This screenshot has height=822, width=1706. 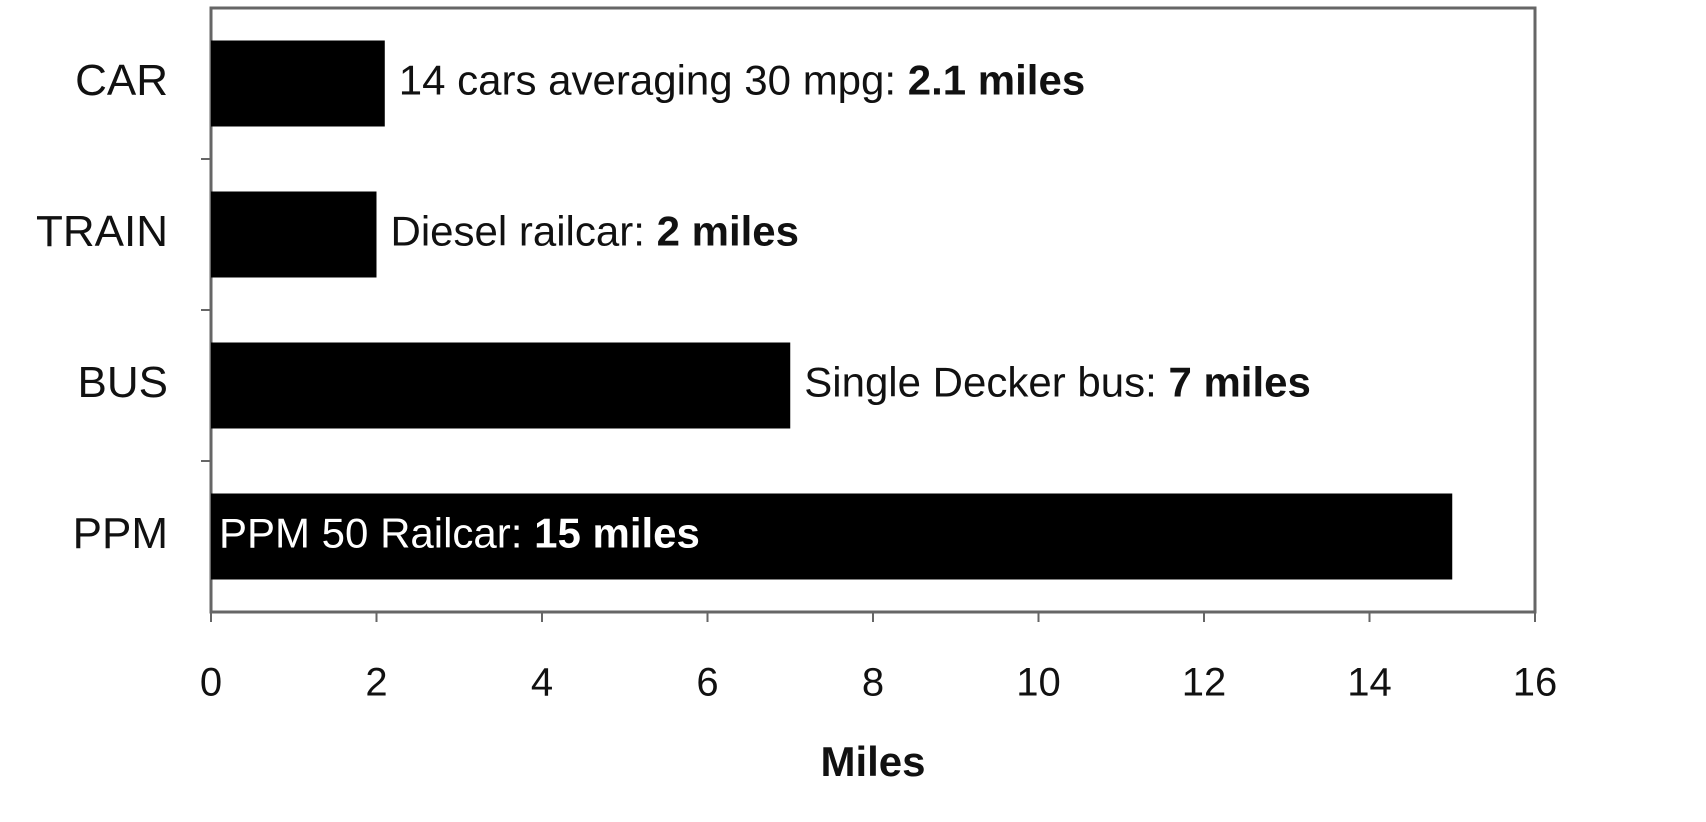 I want to click on x-tick-label: 6, so click(x=707, y=683).